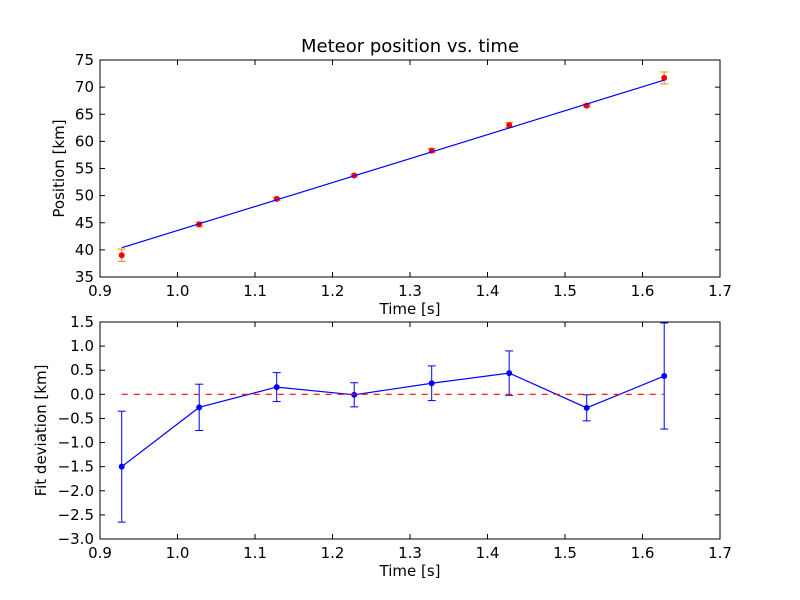 The height and width of the screenshot is (600, 800). I want to click on position-y-axis-label: Position [km], so click(59, 168).